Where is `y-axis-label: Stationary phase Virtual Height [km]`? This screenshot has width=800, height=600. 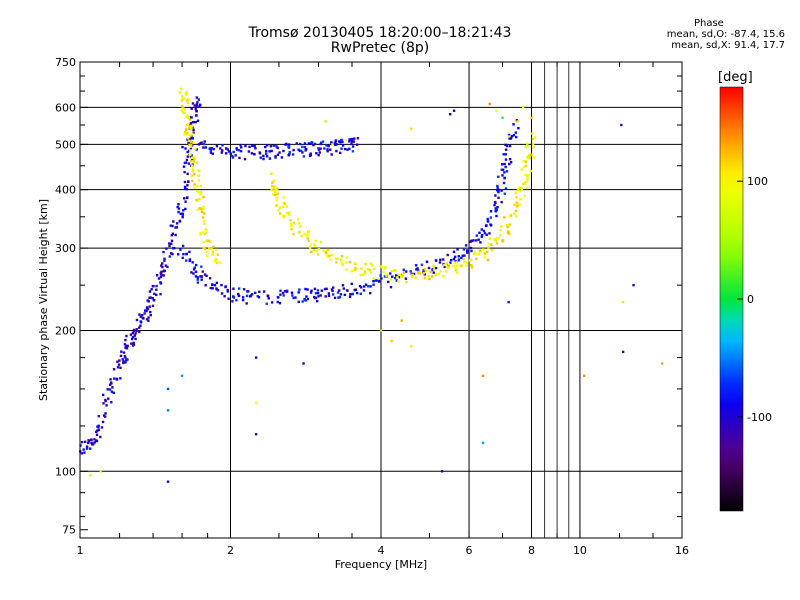
y-axis-label: Stationary phase Virtual Height [km] is located at coordinates (43, 300).